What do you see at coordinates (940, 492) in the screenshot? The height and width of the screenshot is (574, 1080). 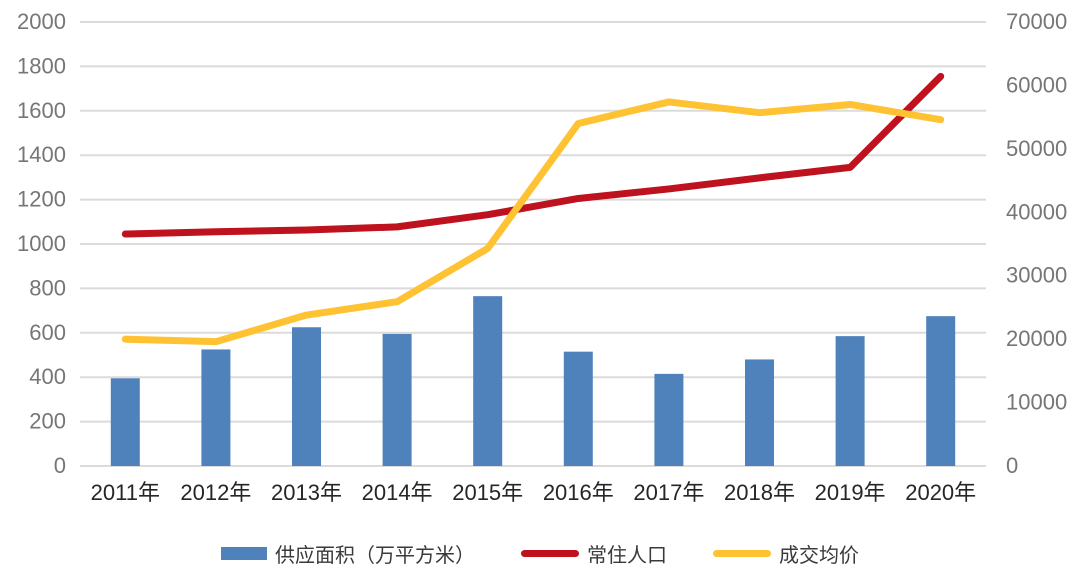 I see `x-axis-category-label: 2020年` at bounding box center [940, 492].